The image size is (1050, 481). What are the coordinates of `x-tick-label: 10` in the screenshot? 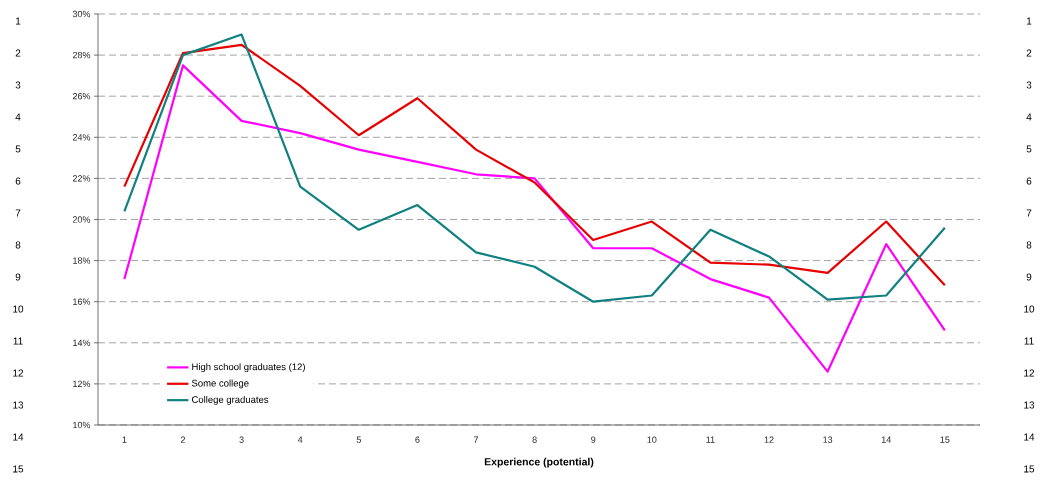 It's located at (652, 439).